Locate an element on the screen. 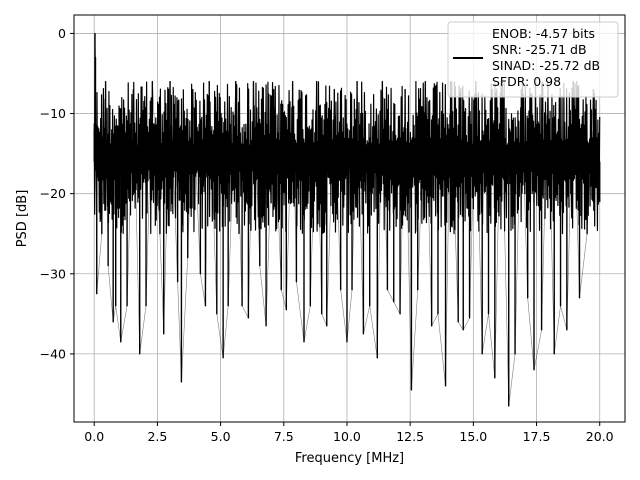  x-tick-label: 12.5 is located at coordinates (410, 436).